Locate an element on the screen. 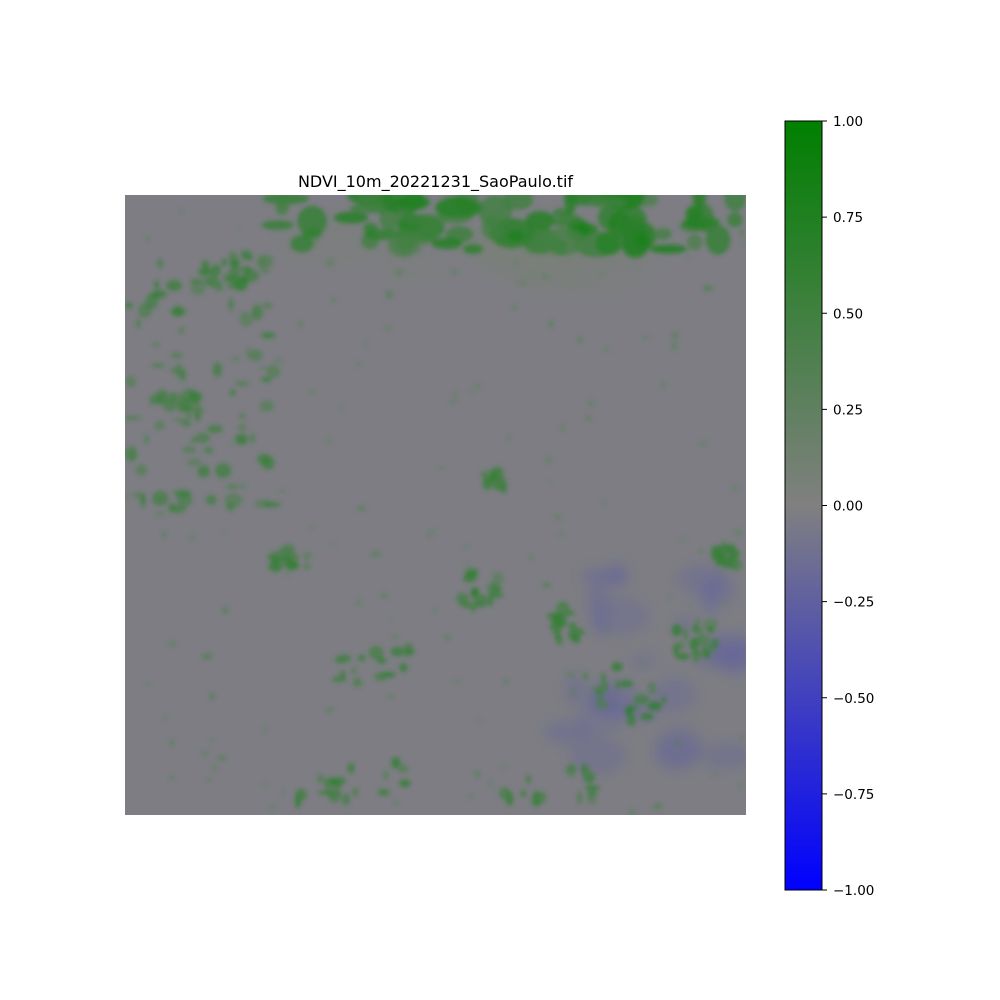 This screenshot has height=1000, width=1000. colorbar-tick-label: −1.00 is located at coordinates (853, 891).